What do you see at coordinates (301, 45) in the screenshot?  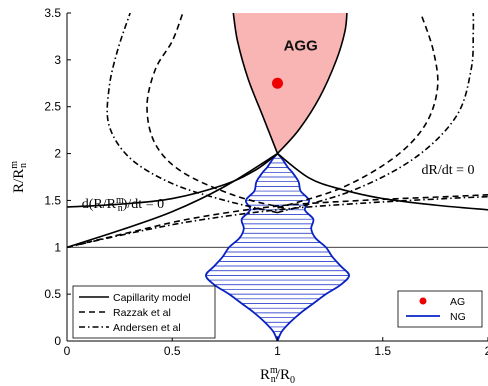 I see `agg-label: AGG` at bounding box center [301, 45].